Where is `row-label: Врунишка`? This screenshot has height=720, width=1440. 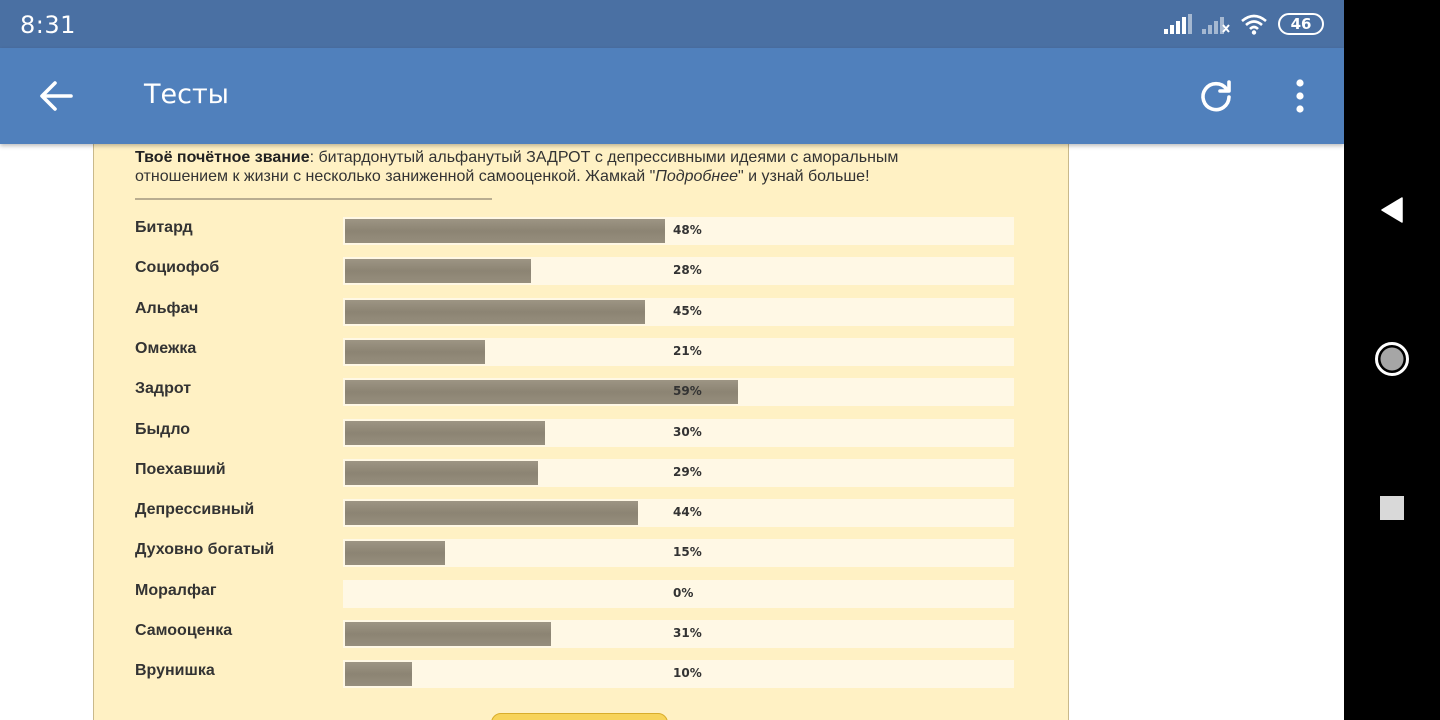
row-label: Врунишка is located at coordinates (175, 671).